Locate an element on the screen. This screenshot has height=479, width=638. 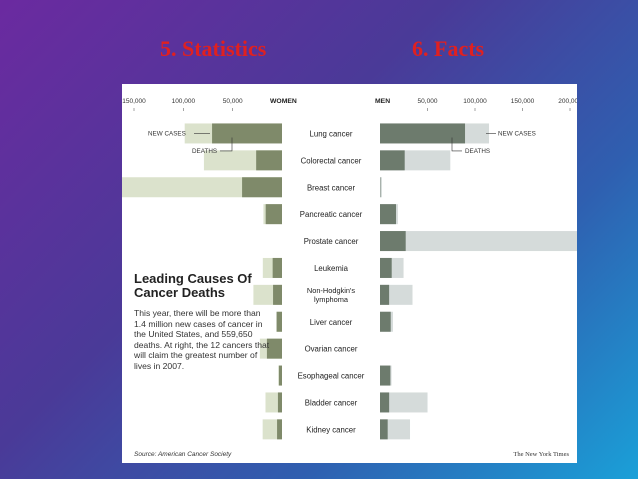
category-label: Leukemia is located at coordinates (331, 268).